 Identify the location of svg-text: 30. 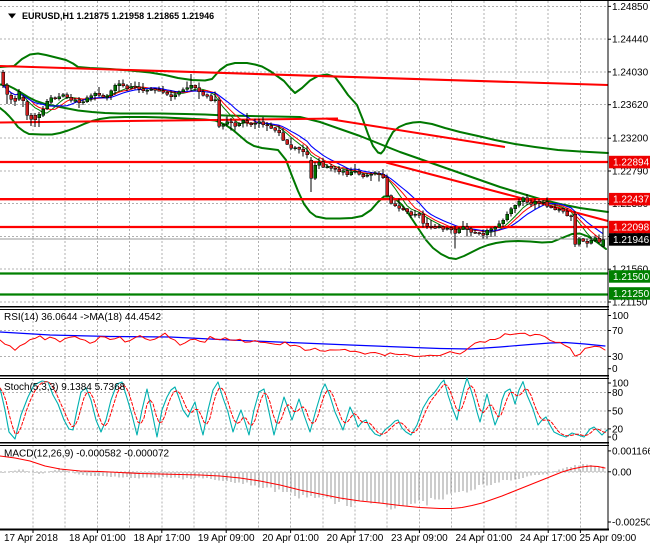
(618, 357).